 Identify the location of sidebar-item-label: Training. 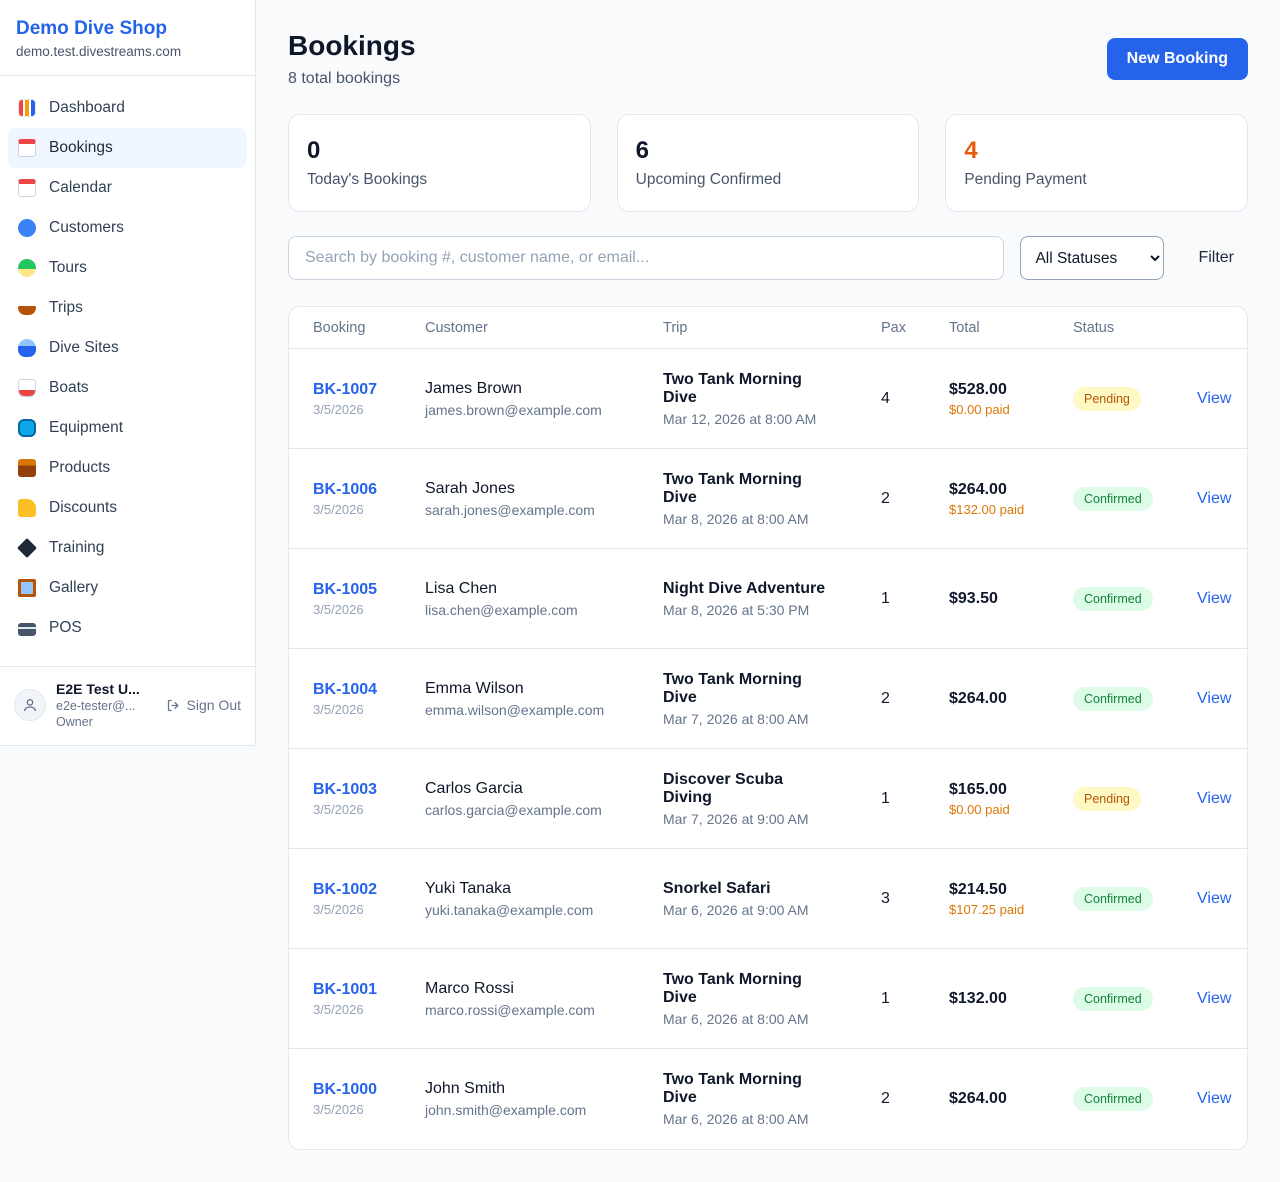
(77, 547).